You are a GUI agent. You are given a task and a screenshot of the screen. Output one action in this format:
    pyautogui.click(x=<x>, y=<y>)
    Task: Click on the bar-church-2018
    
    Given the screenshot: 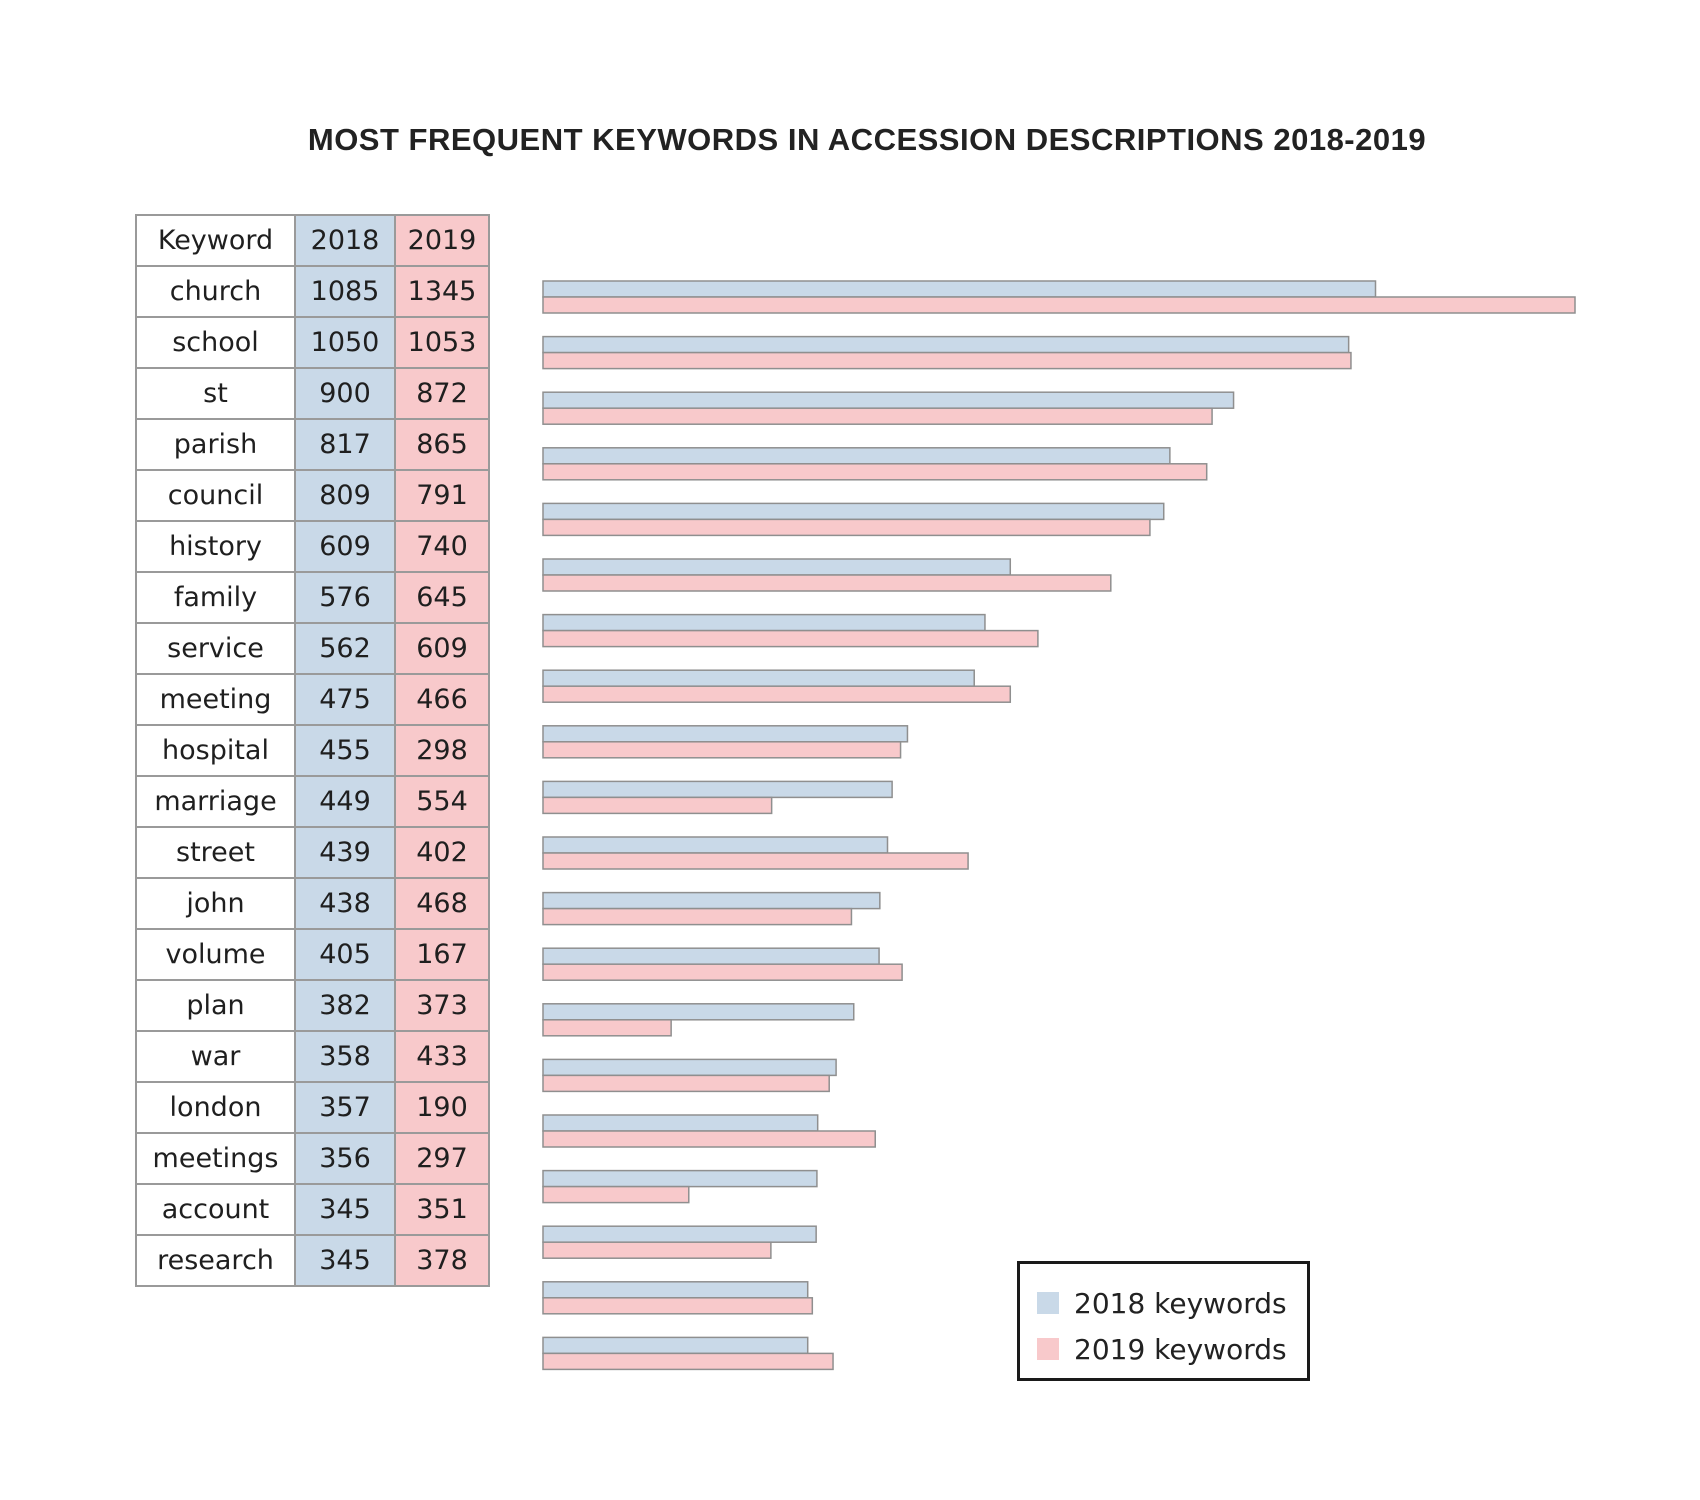 What is the action you would take?
    pyautogui.click(x=959, y=289)
    